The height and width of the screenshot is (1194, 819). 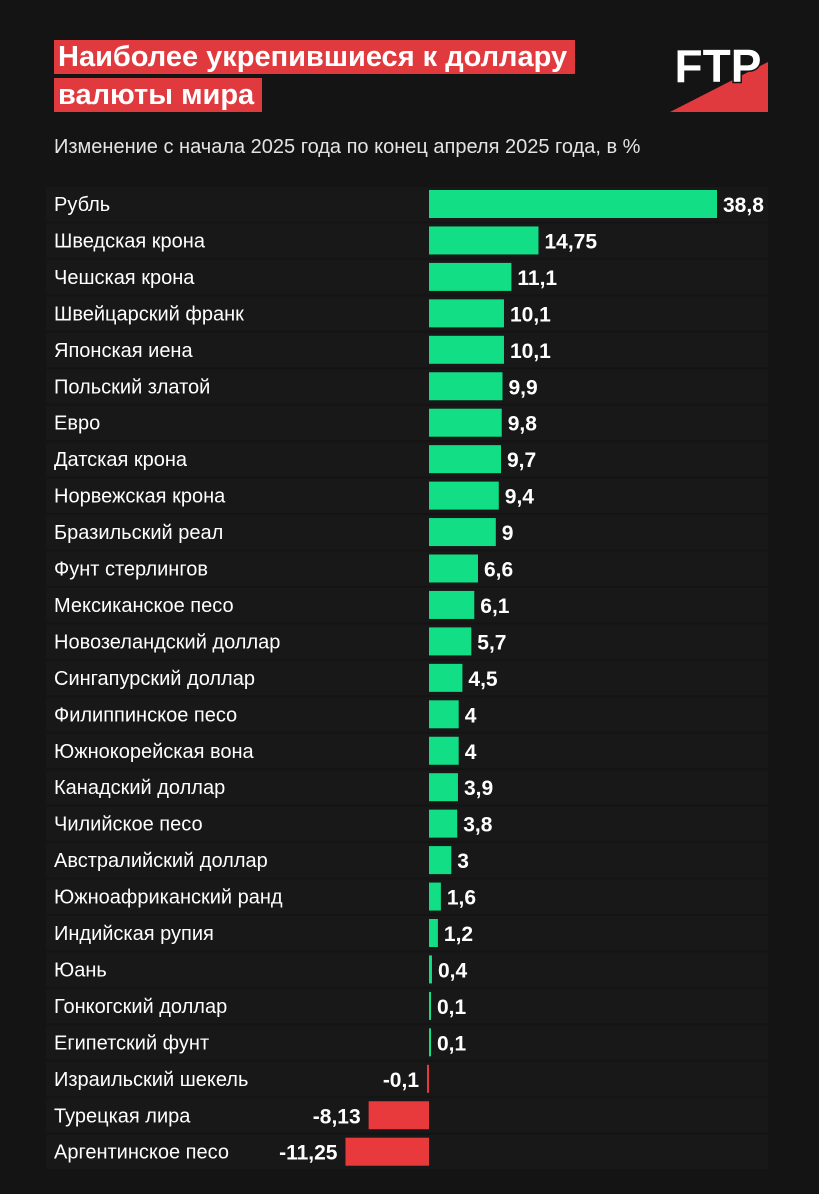 I want to click on category-label: Евро, so click(x=77, y=424).